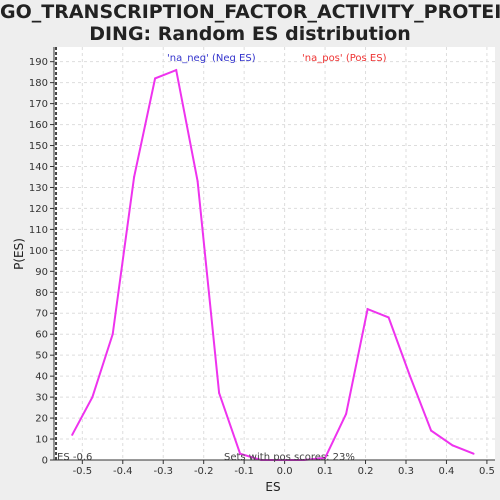 The image size is (500, 500). What do you see at coordinates (38, 188) in the screenshot?
I see `y-tick-label: 130` at bounding box center [38, 188].